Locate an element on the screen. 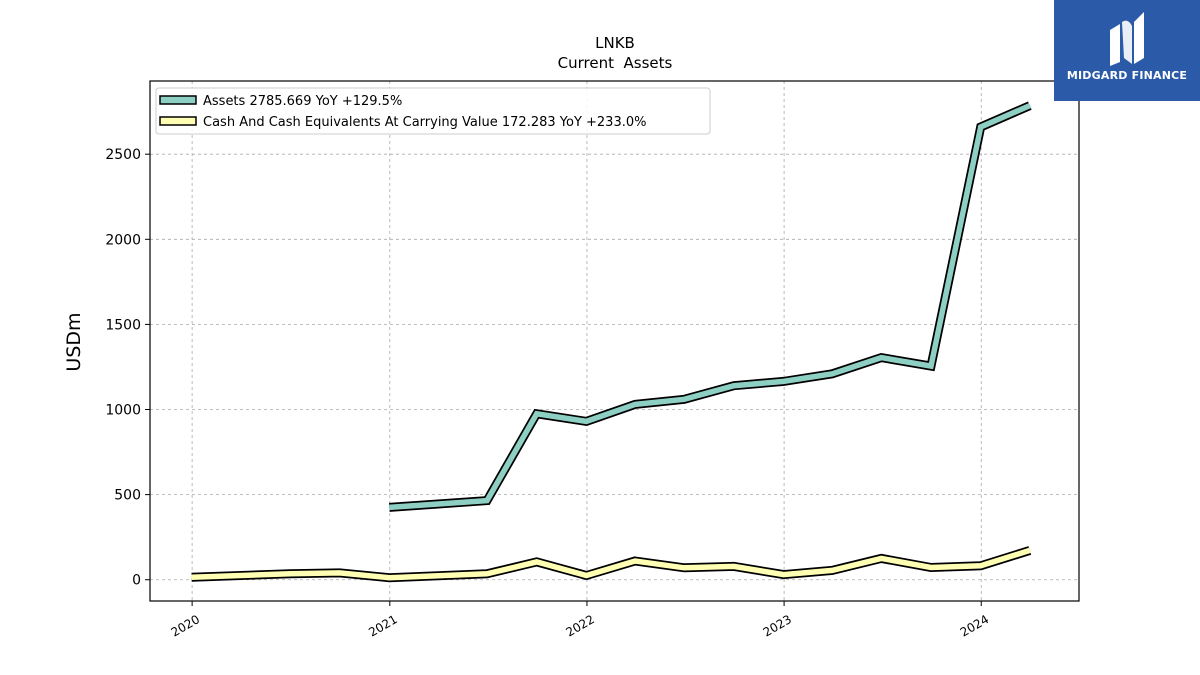 This screenshot has width=1200, height=675. midgard-finance-logo: MIDGARD FINANCE is located at coordinates (1127, 50).